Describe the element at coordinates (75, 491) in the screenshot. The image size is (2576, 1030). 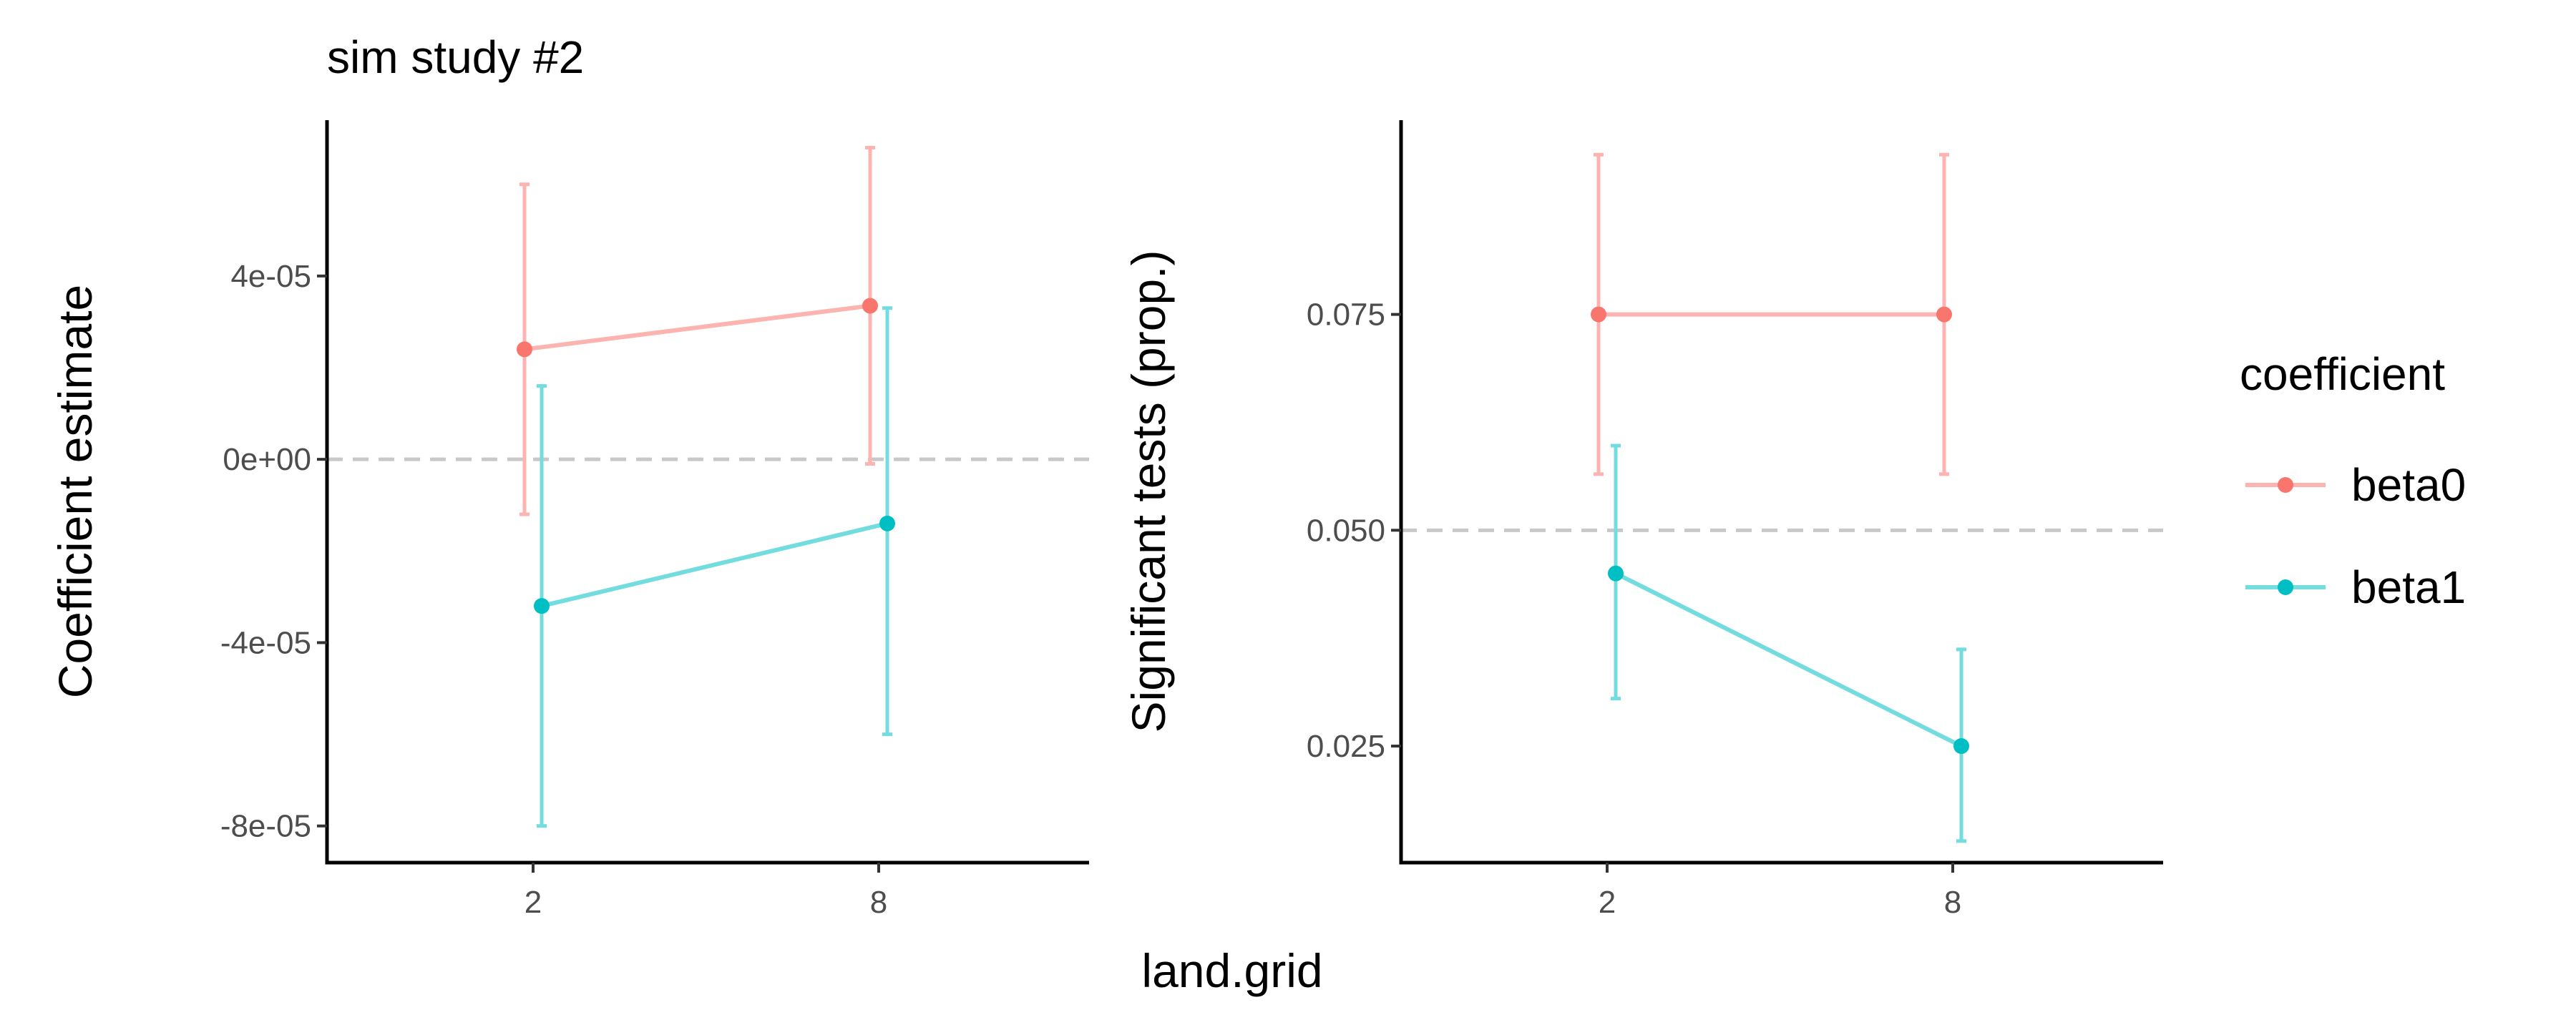
I see `y-axis-title: Coefficient estimate` at that location.